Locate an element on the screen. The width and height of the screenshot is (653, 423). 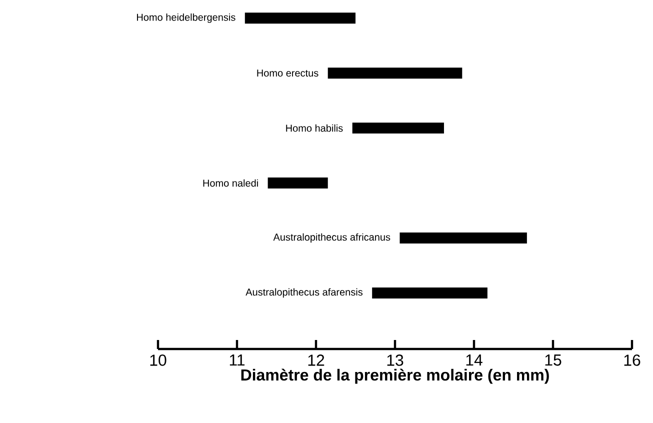
y-tick-label: Homo naledi is located at coordinates (230, 183).